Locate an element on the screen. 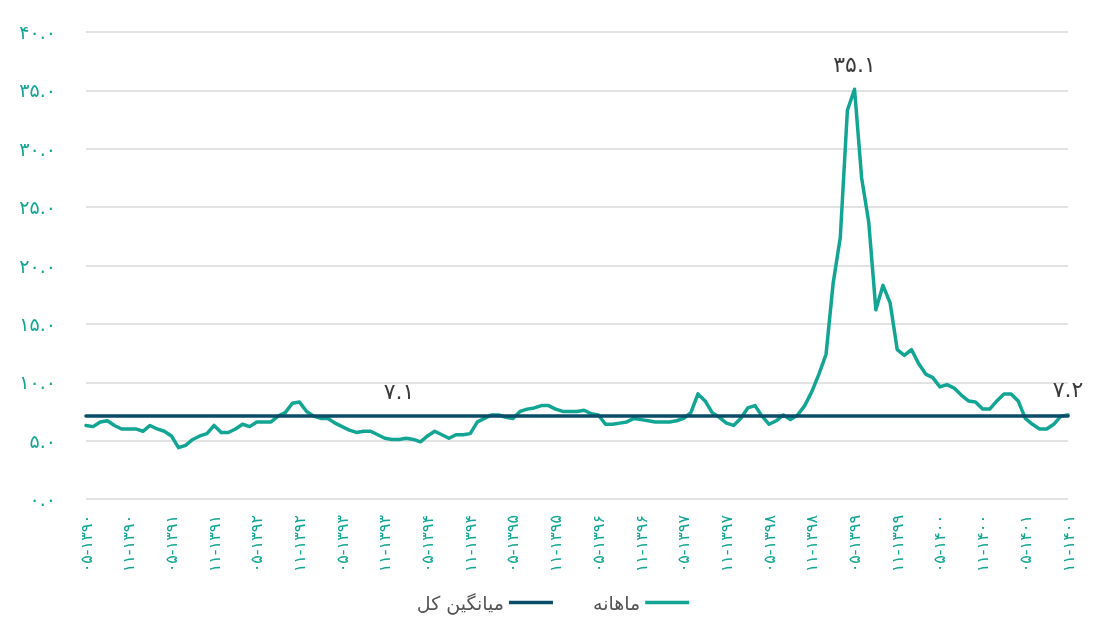  x-tick-label: ۰۵-۱۳۹۶ is located at coordinates (598, 544).